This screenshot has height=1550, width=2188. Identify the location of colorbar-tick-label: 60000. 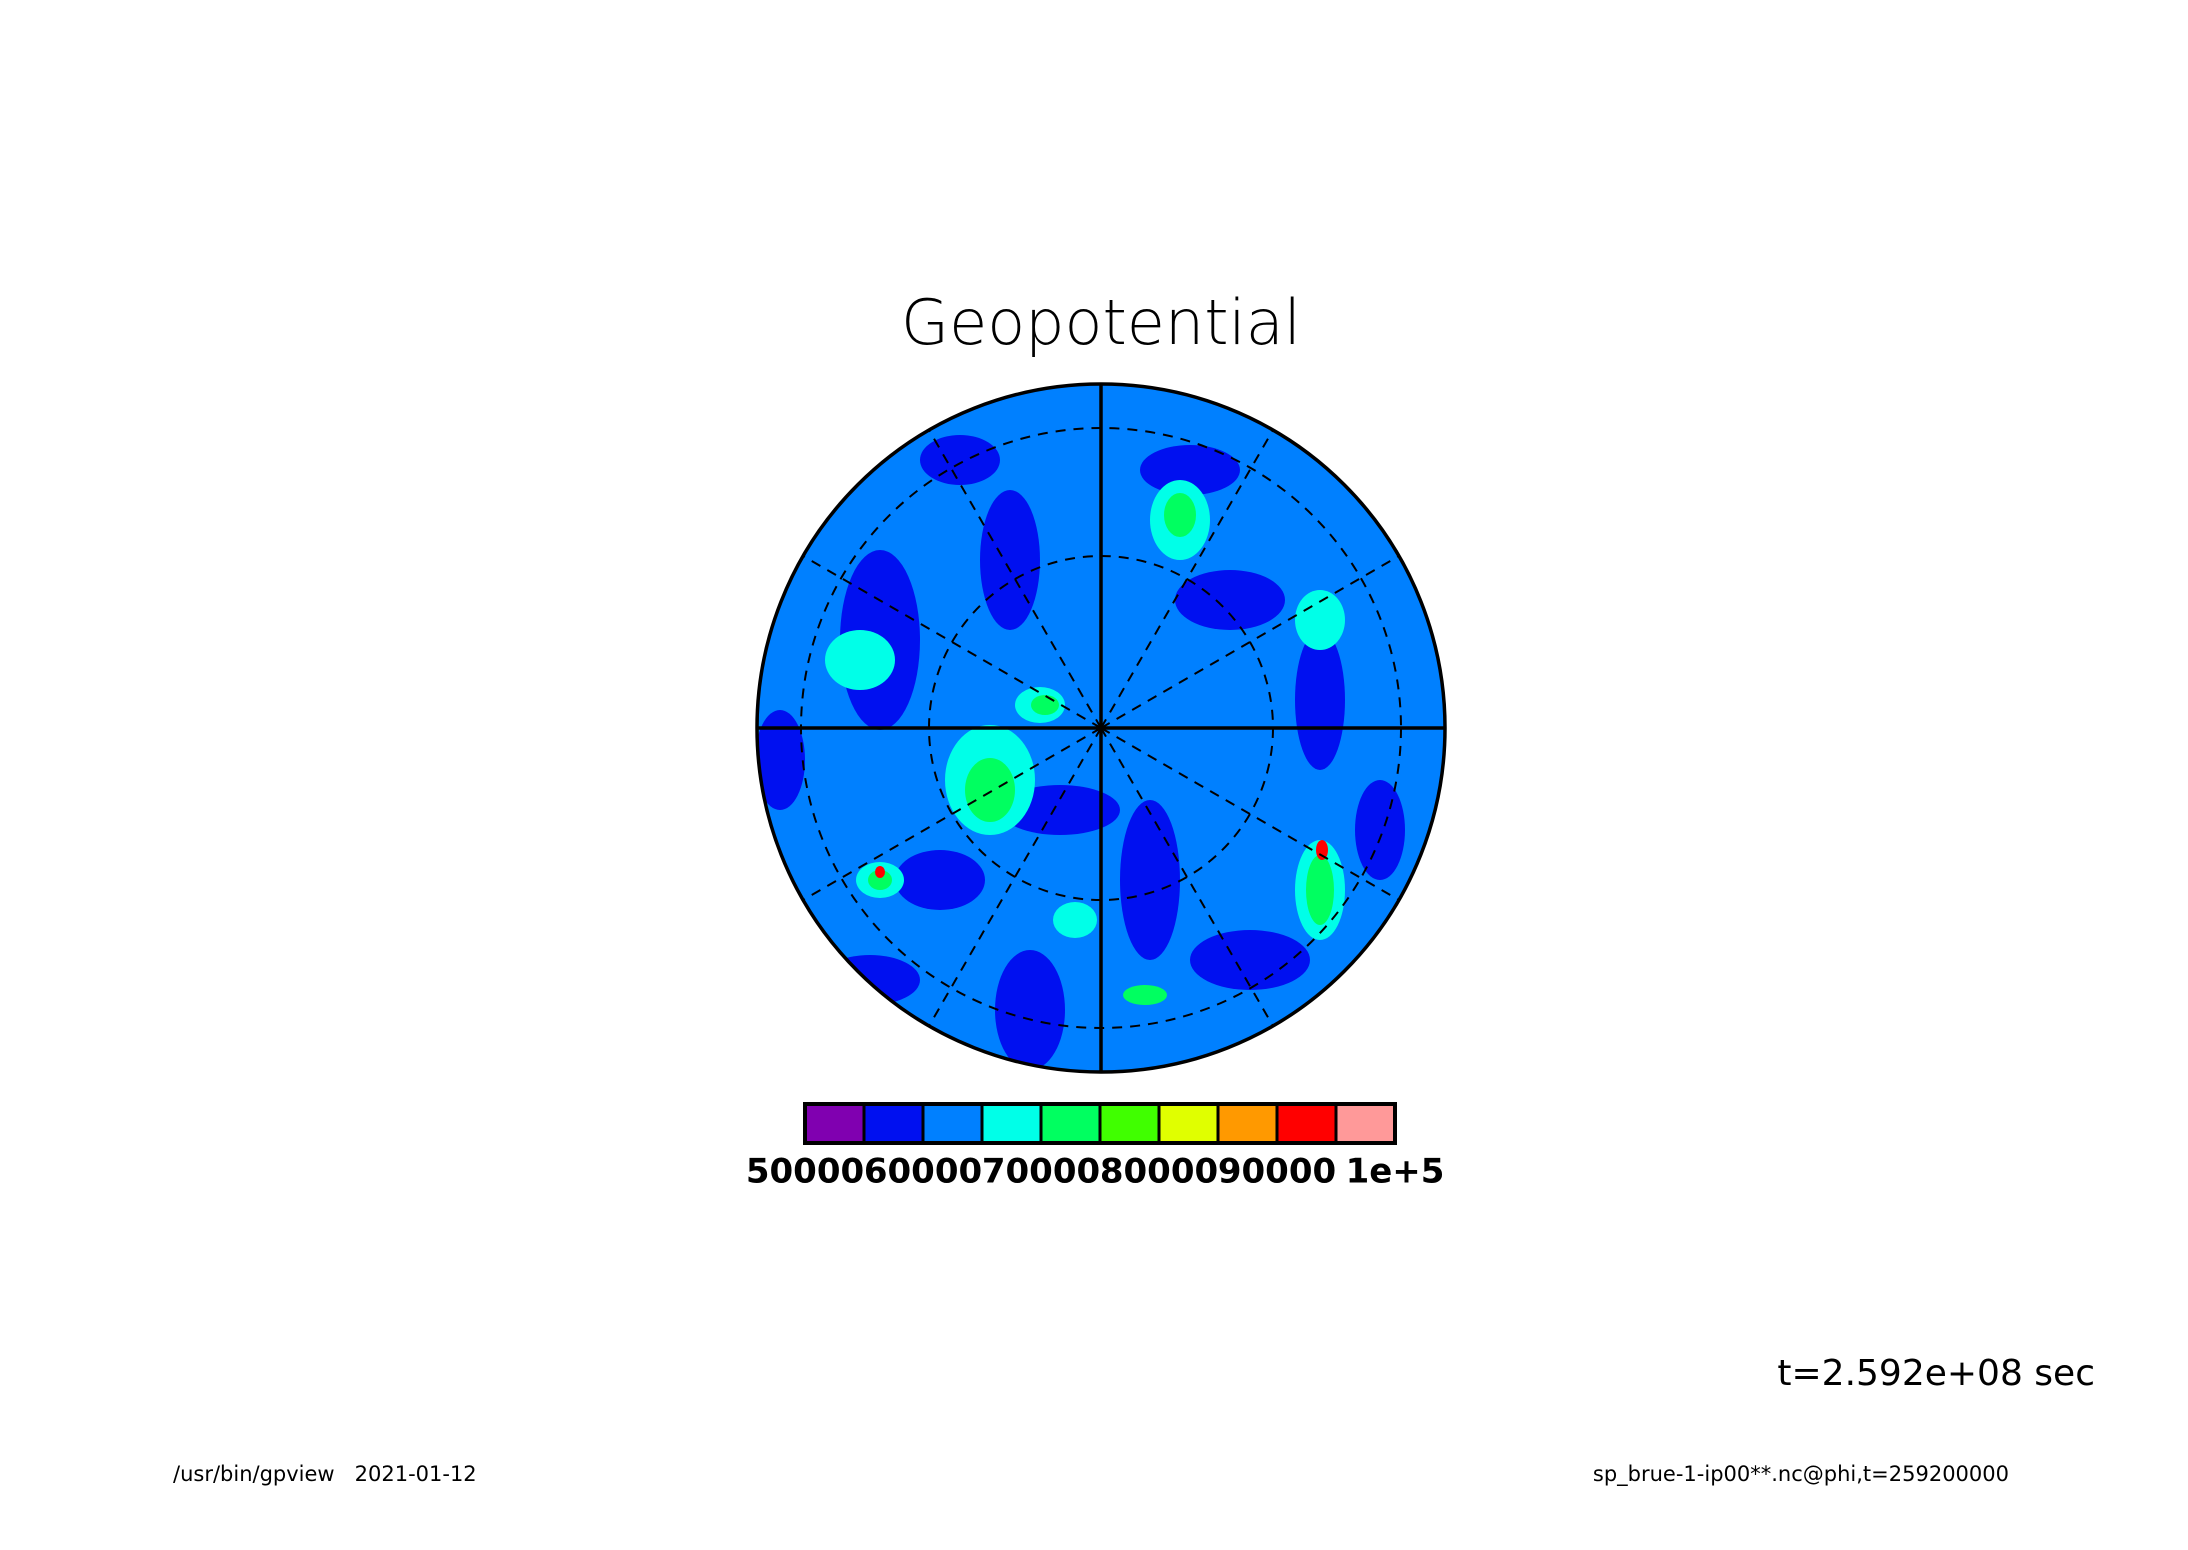
(923, 1172).